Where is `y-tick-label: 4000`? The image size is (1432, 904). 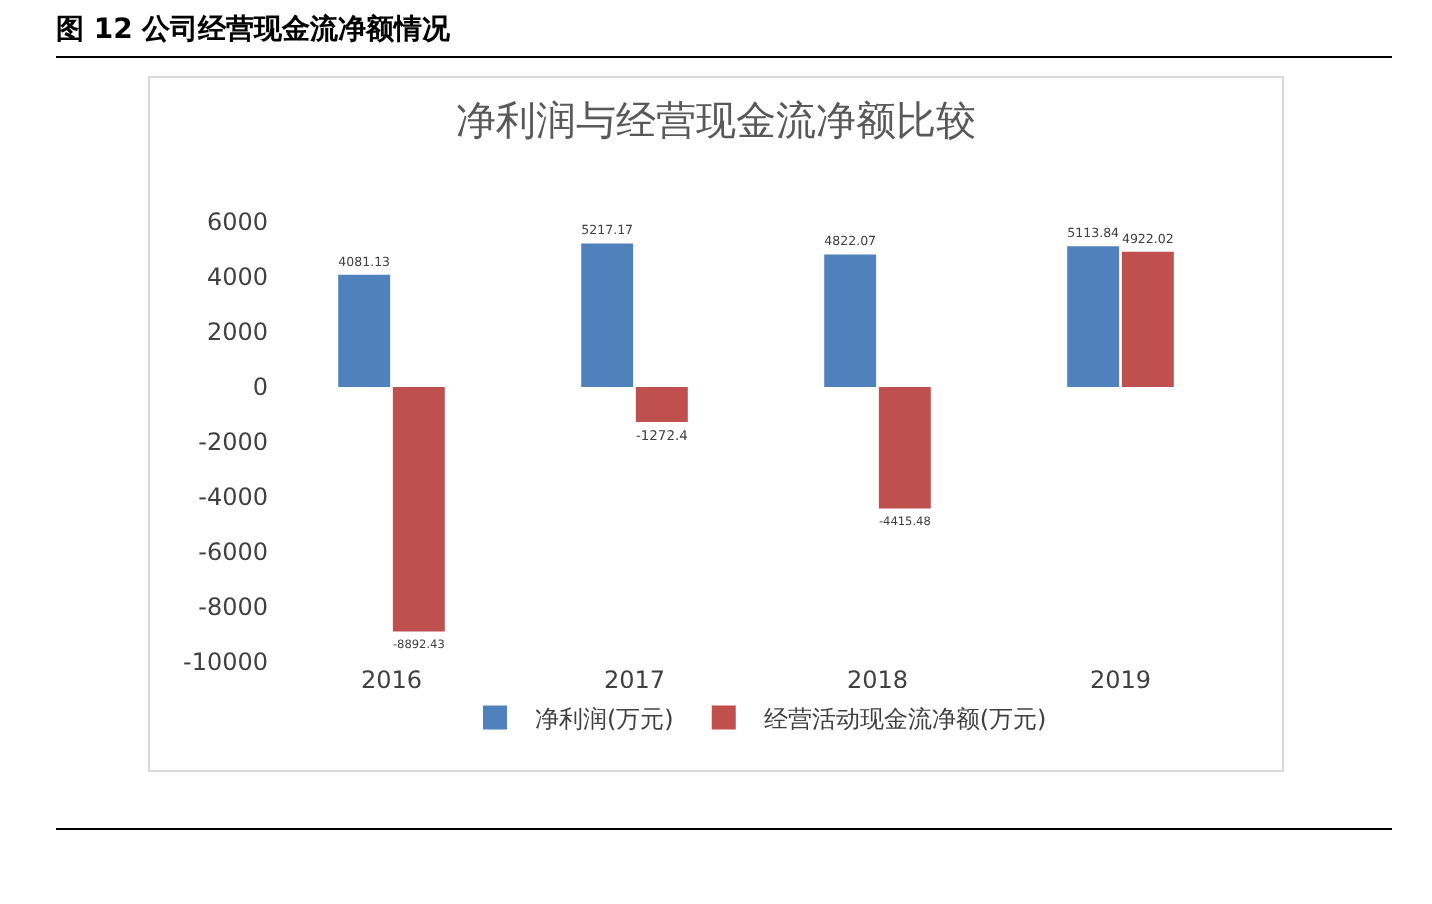 y-tick-label: 4000 is located at coordinates (237, 277).